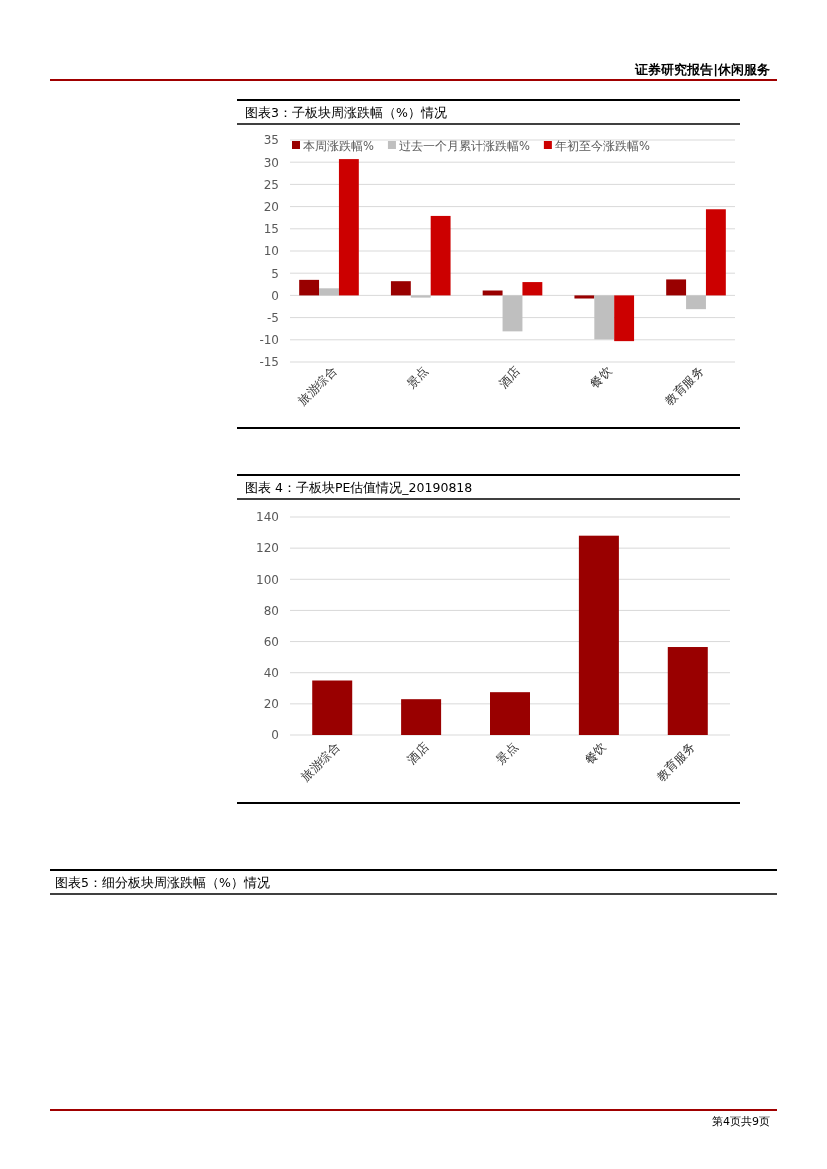 This screenshot has width=827, height=1169. What do you see at coordinates (464, 146) in the screenshot?
I see `legend-label: 过去一个月累计涨跌幅%` at bounding box center [464, 146].